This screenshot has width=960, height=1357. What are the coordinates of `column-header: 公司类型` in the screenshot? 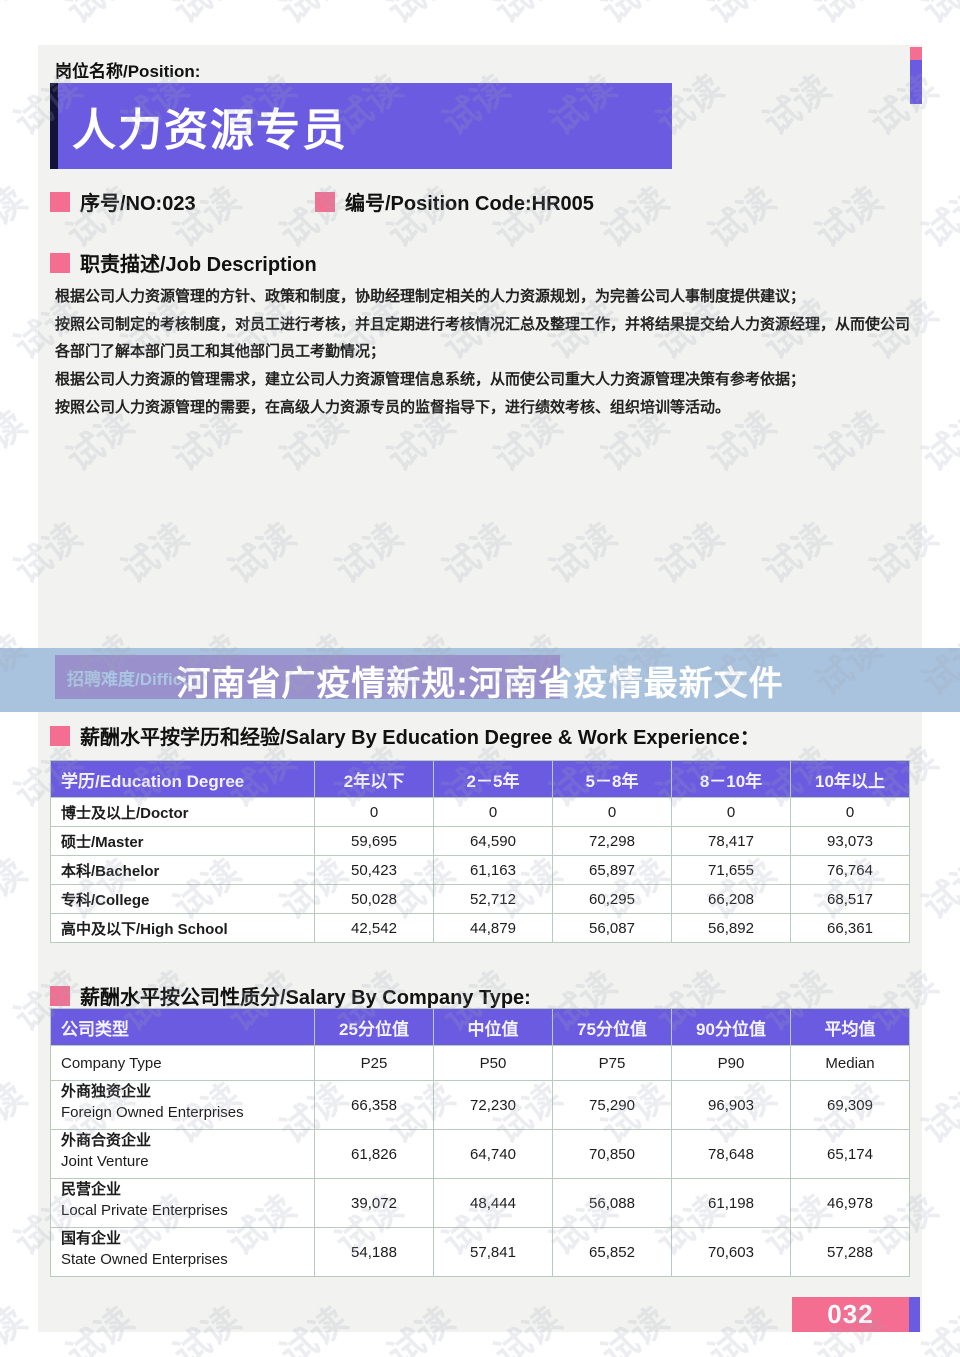 It's located at (182, 1027).